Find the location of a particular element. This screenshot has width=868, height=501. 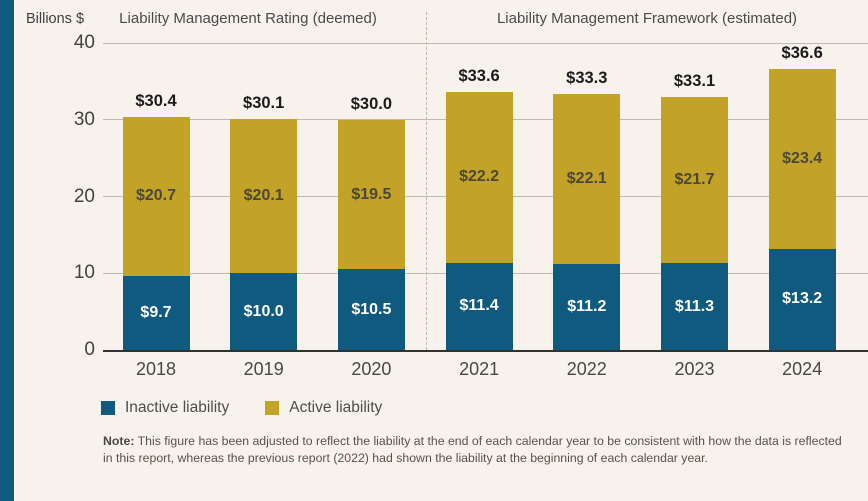

inactive-liability-segment-2023: $11.3 is located at coordinates (694, 306).